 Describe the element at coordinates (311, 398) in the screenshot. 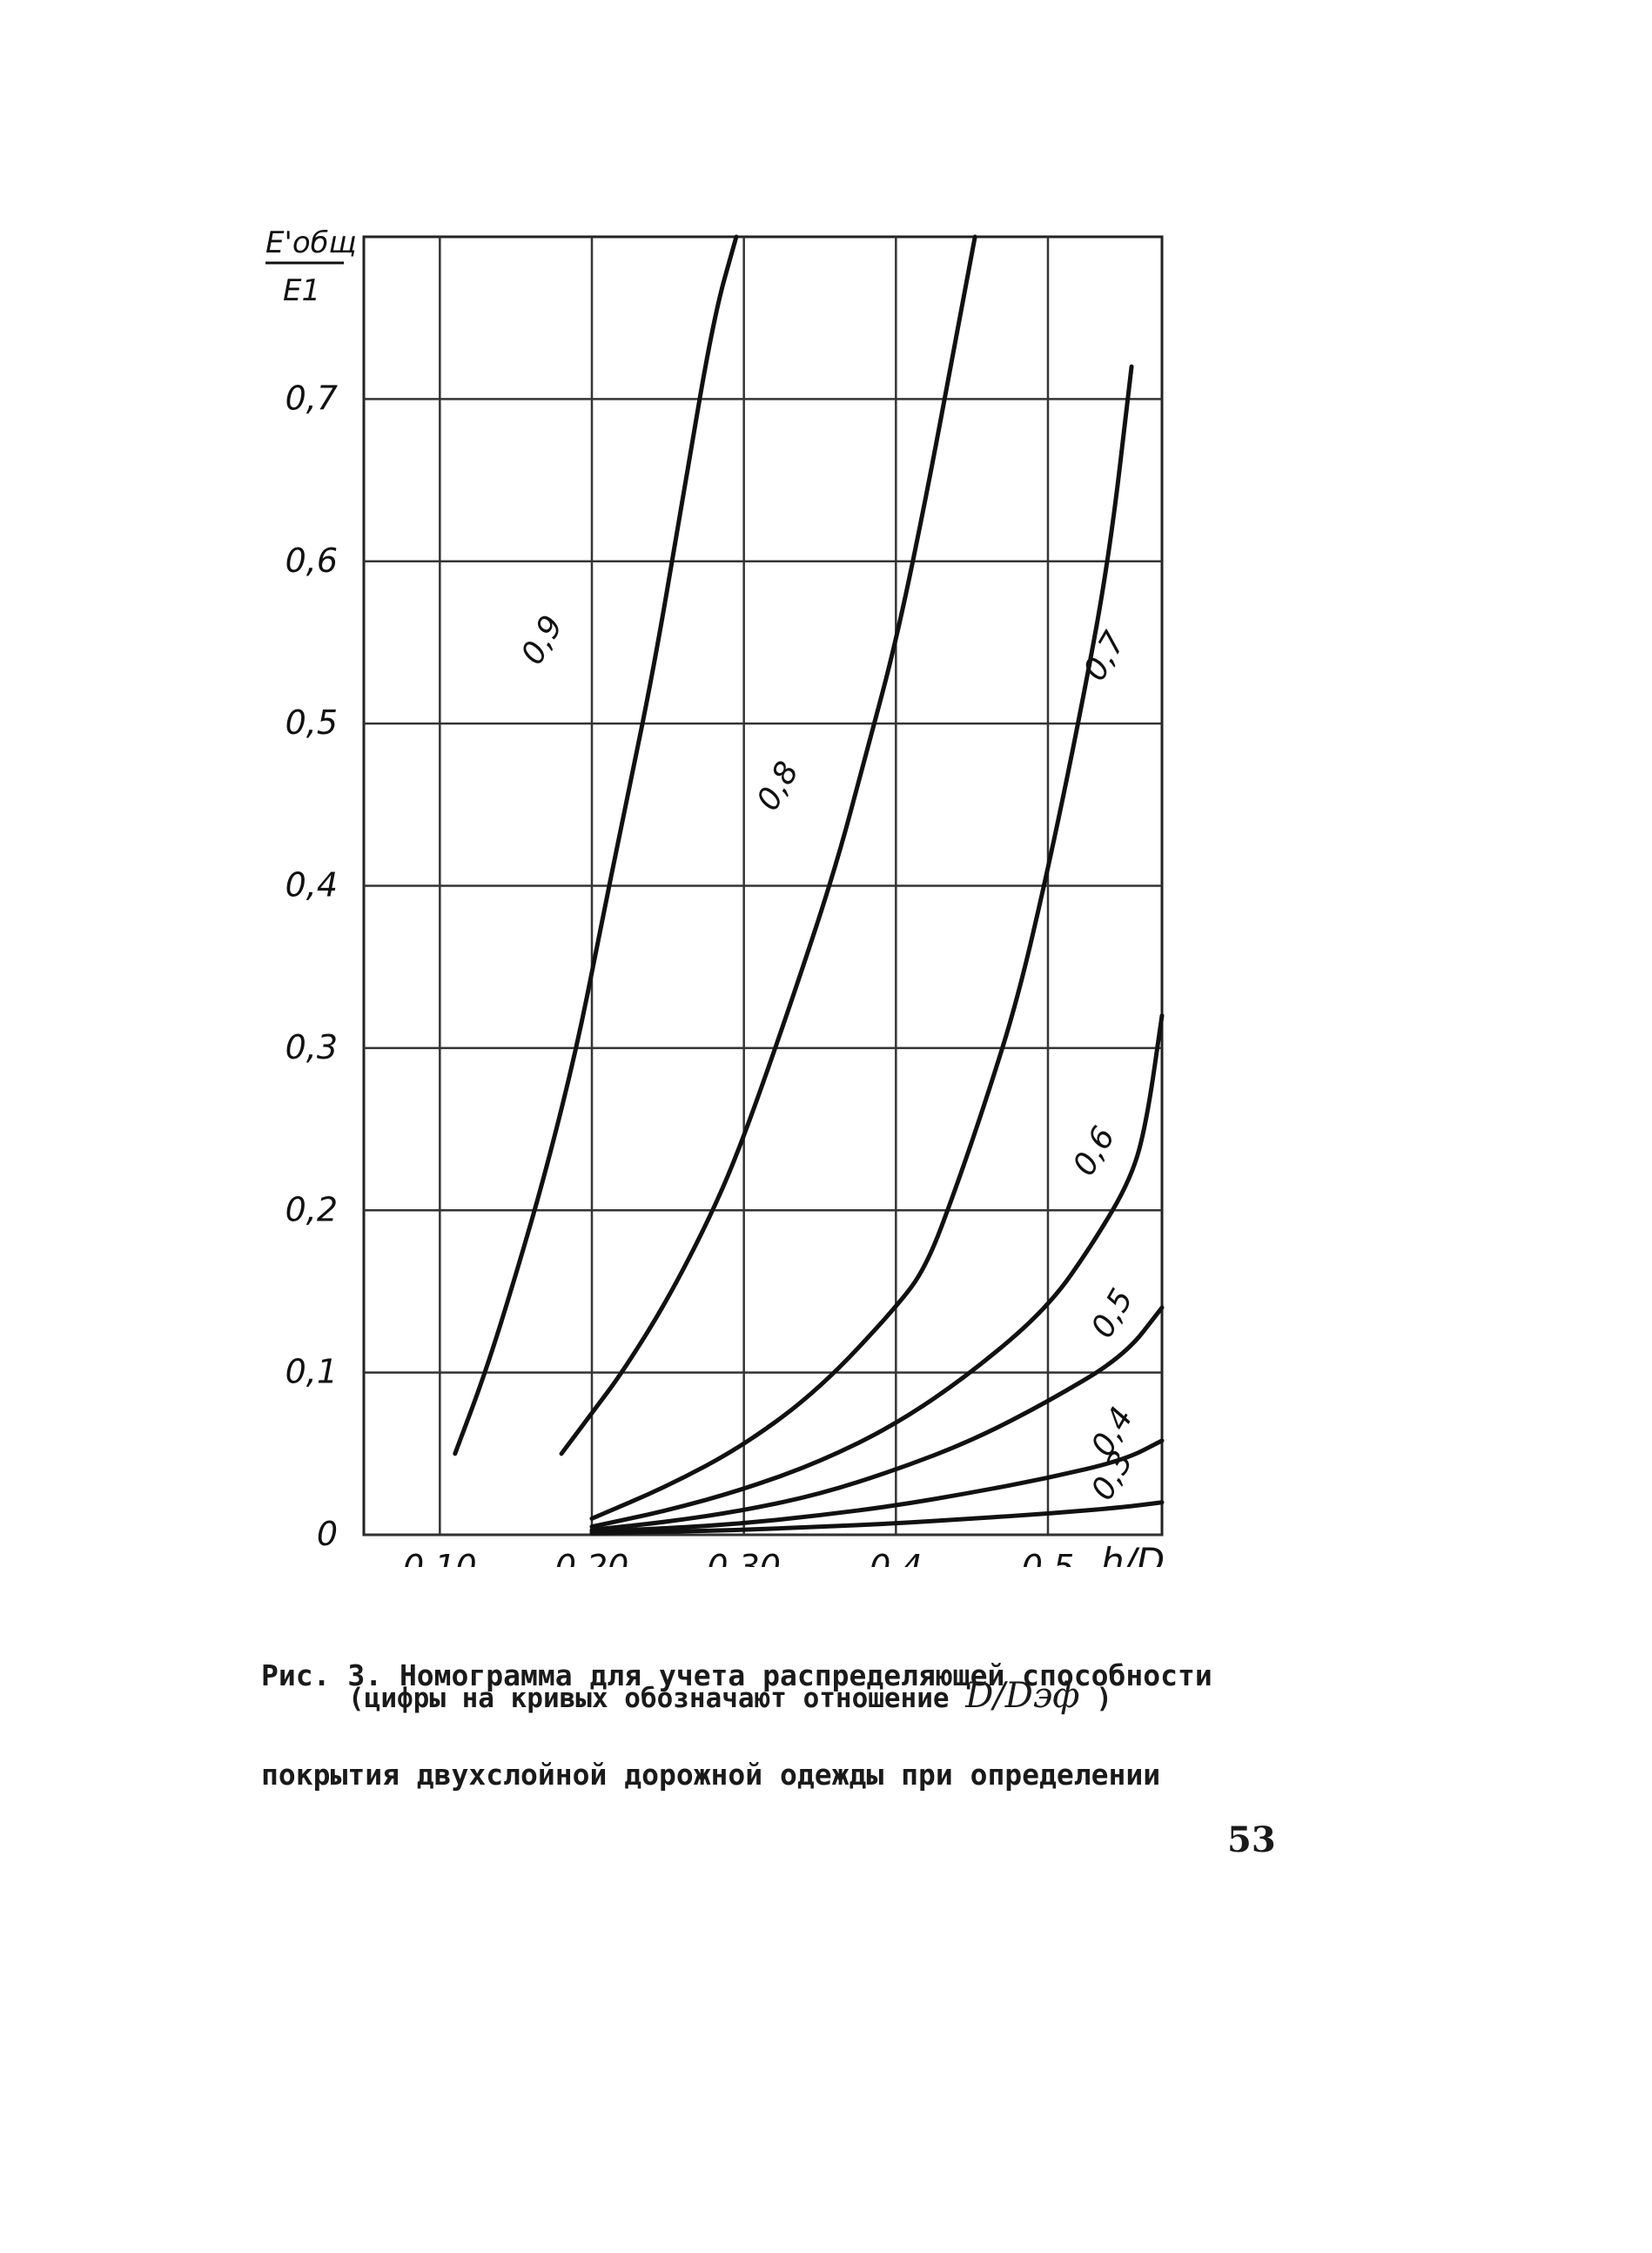

I see `y-tick-label: 0,7` at that location.